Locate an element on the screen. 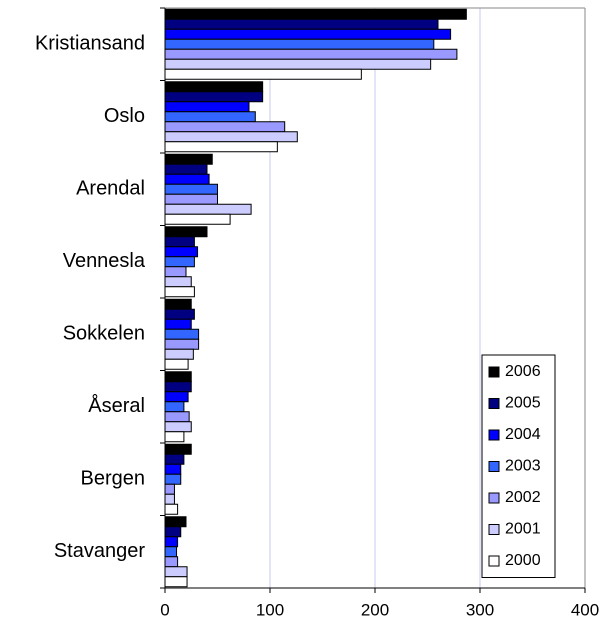 The height and width of the screenshot is (633, 604). category-label: Vennesla is located at coordinates (104, 261).